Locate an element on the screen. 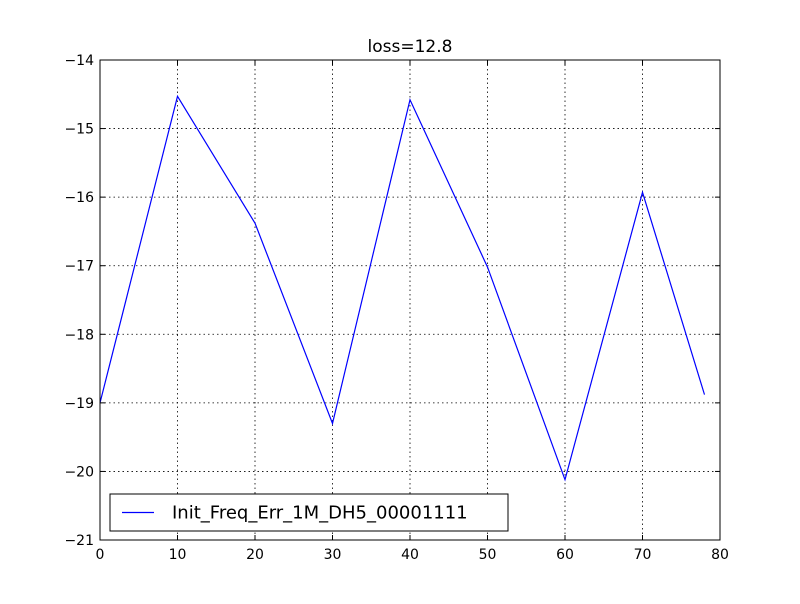 Image resolution: width=800 pixels, height=604 pixels. y-tick-label: −14 is located at coordinates (79, 61).